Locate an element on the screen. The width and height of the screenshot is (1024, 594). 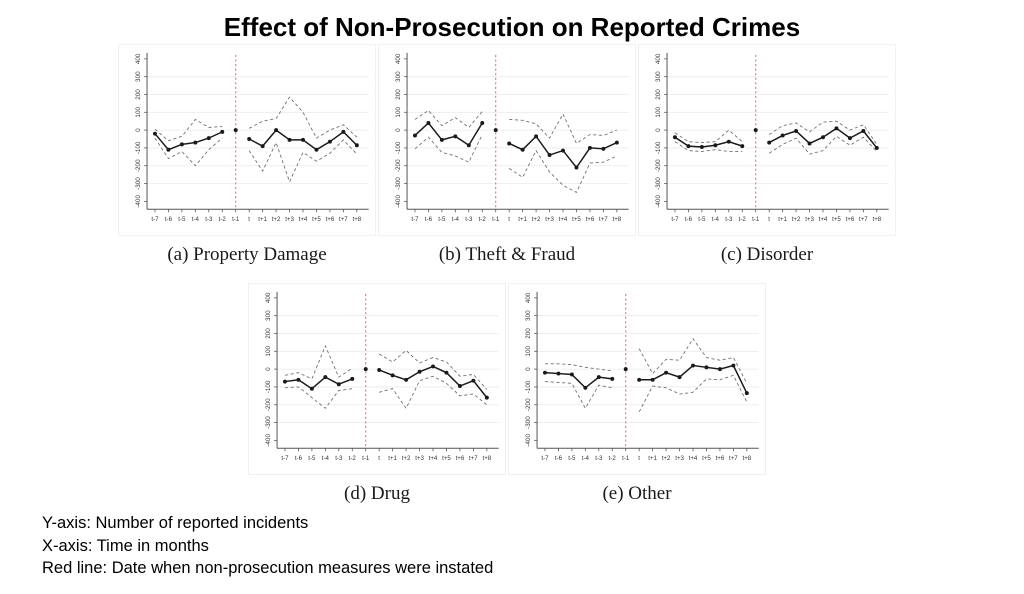
y-tick-label: -400 is located at coordinates (658, 201).